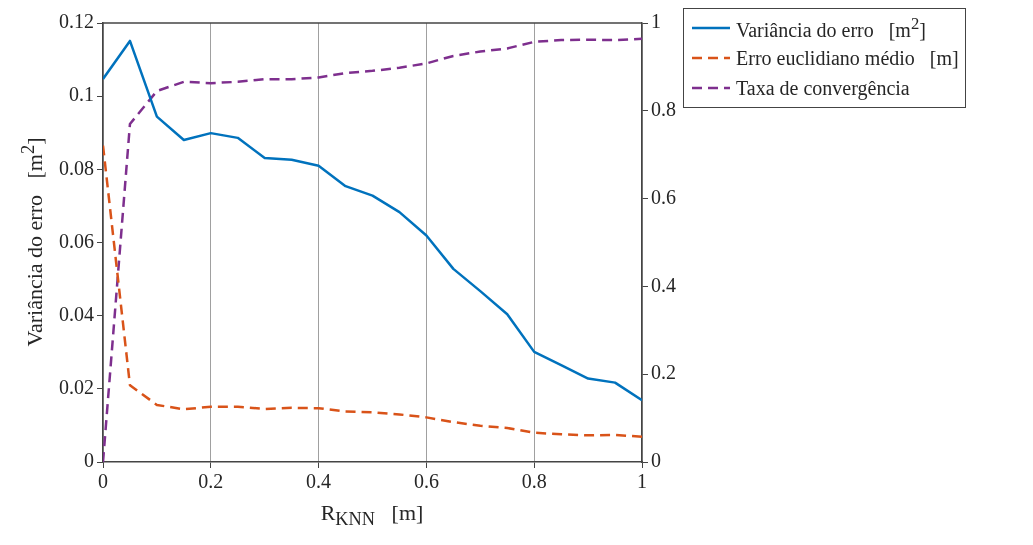 The width and height of the screenshot is (1033, 545). What do you see at coordinates (534, 481) in the screenshot?
I see `x-tick-label: 0.8` at bounding box center [534, 481].